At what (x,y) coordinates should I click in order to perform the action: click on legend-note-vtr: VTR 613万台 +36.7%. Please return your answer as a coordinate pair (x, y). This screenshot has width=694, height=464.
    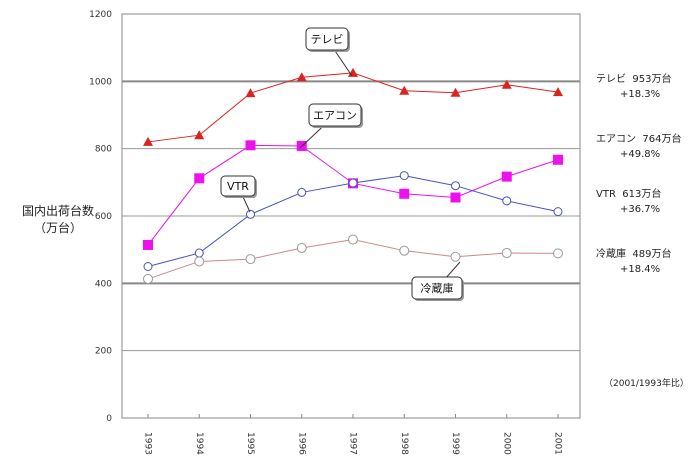
    Looking at the image, I should click on (628, 202).